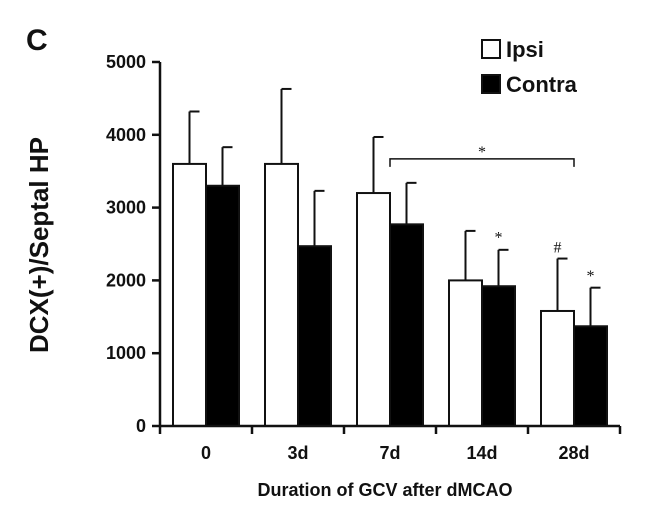  I want to click on legend-label-ipsi: Ipsi, so click(525, 49).